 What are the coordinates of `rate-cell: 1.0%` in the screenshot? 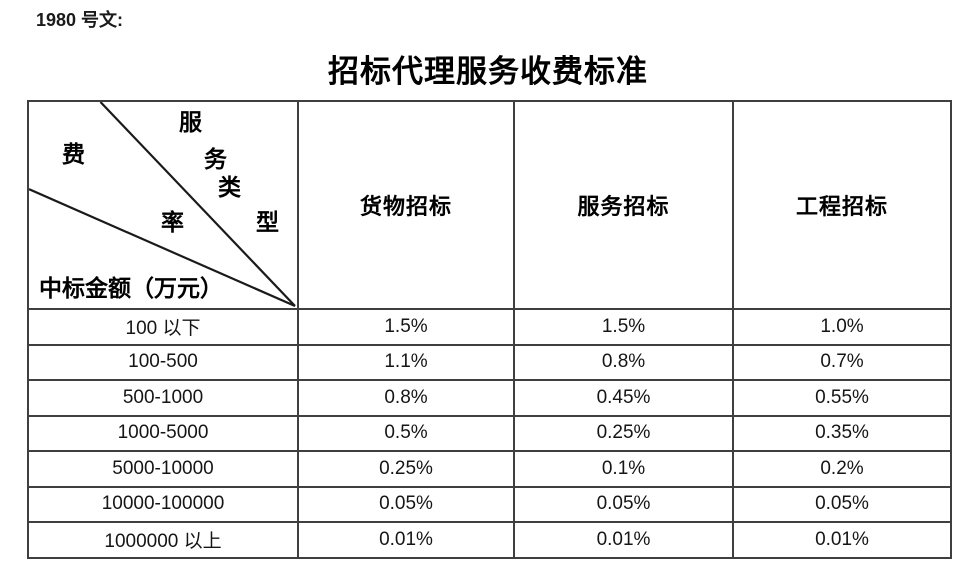 It's located at (842, 327).